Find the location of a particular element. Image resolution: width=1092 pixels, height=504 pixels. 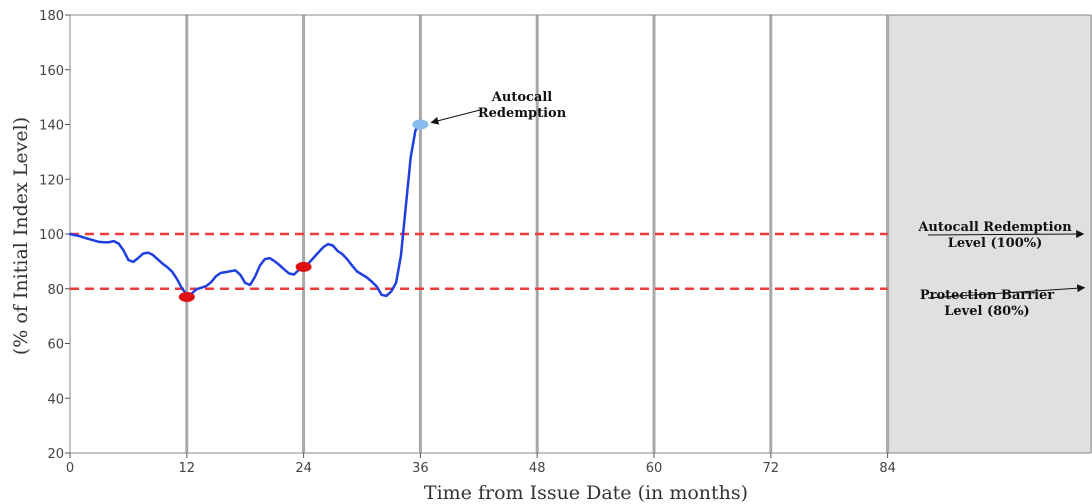

y-tick-label: 80 is located at coordinates (55, 290).